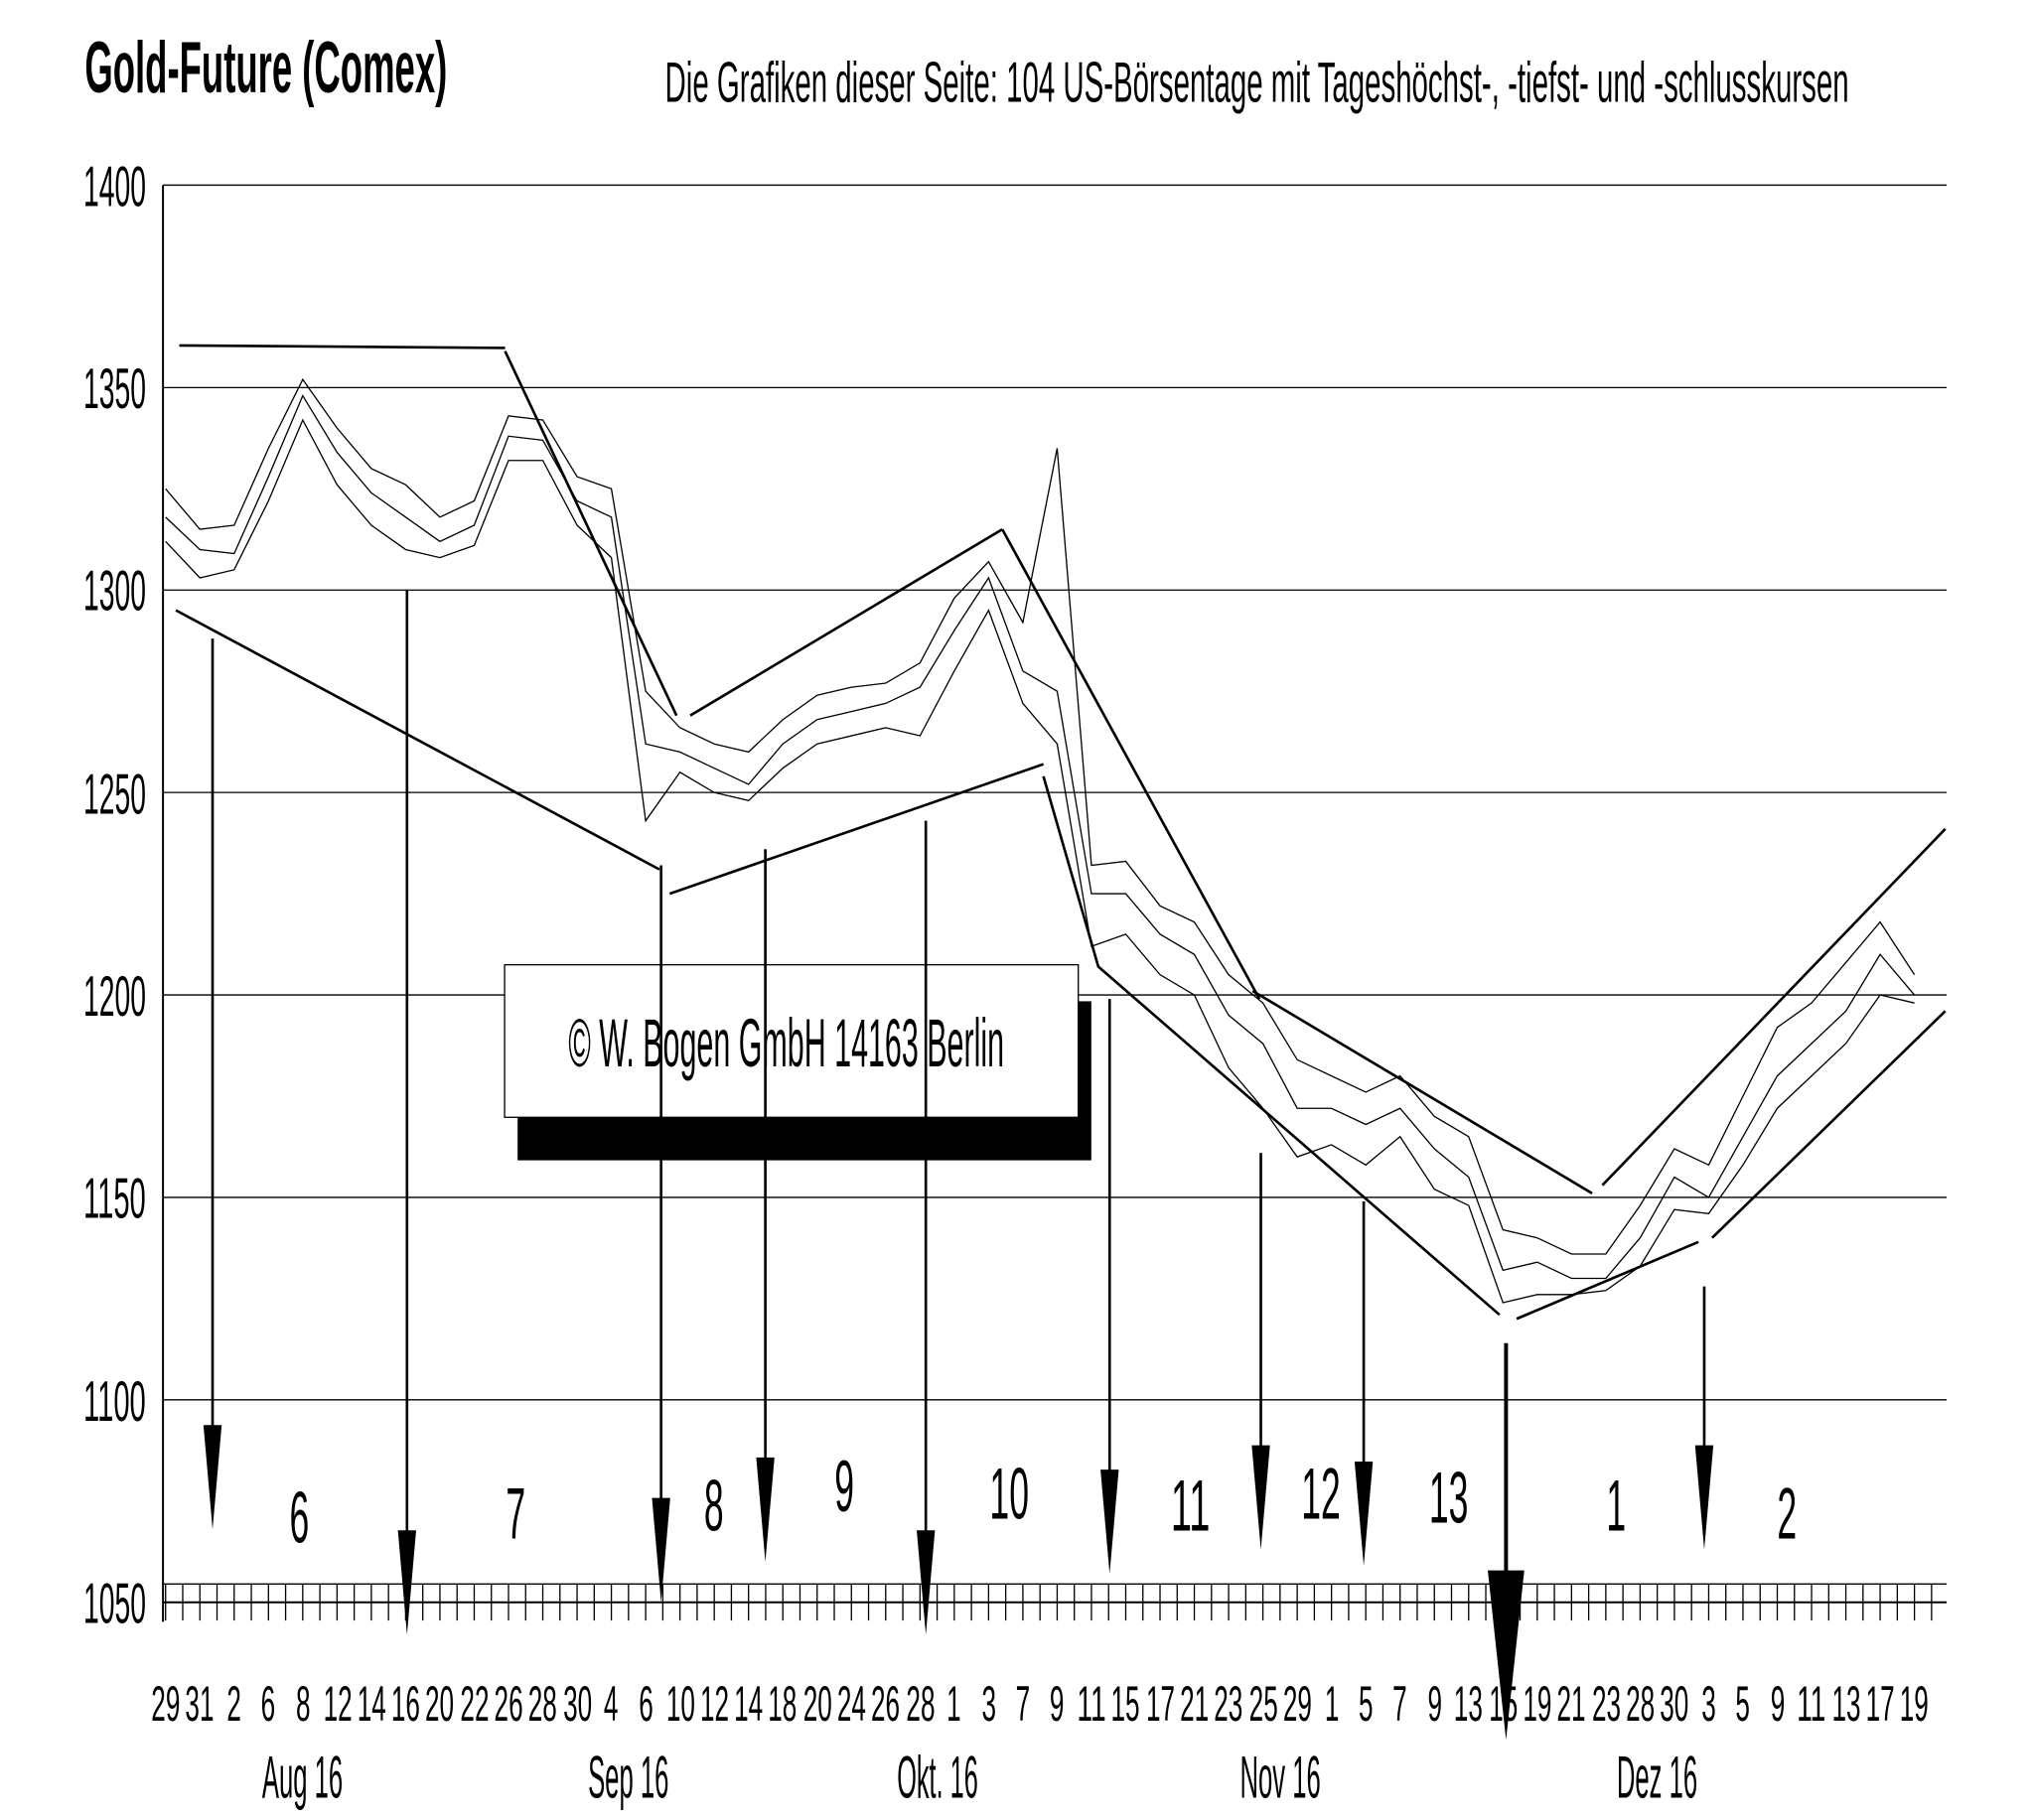 The image size is (2034, 1820). Describe the element at coordinates (266, 67) in the screenshot. I see `chart-title: Gold-Future (Comex)` at that location.